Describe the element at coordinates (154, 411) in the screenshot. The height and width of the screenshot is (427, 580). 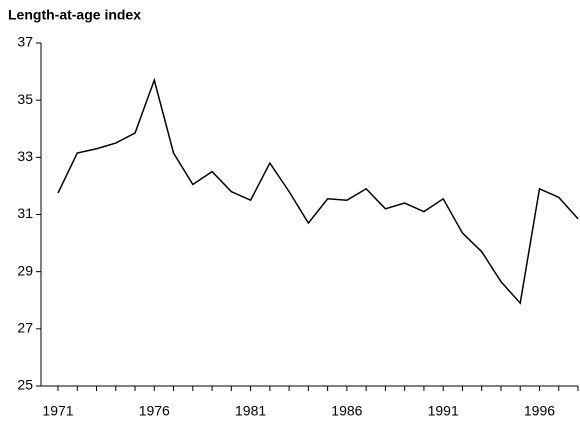
I see `x-tick-label: 1976` at that location.